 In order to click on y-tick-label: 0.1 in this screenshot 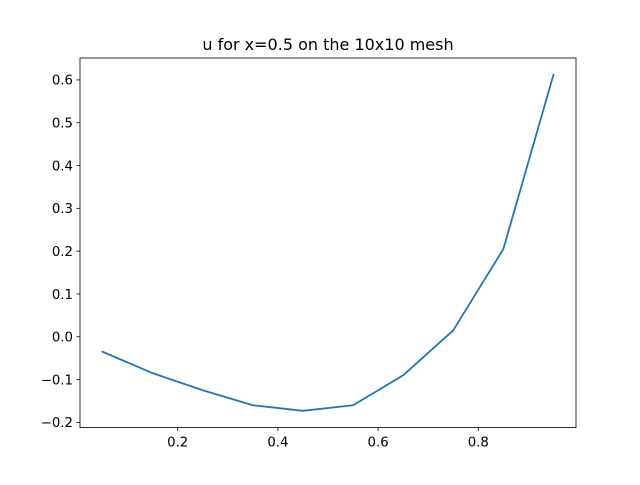, I will do `click(62, 295)`.